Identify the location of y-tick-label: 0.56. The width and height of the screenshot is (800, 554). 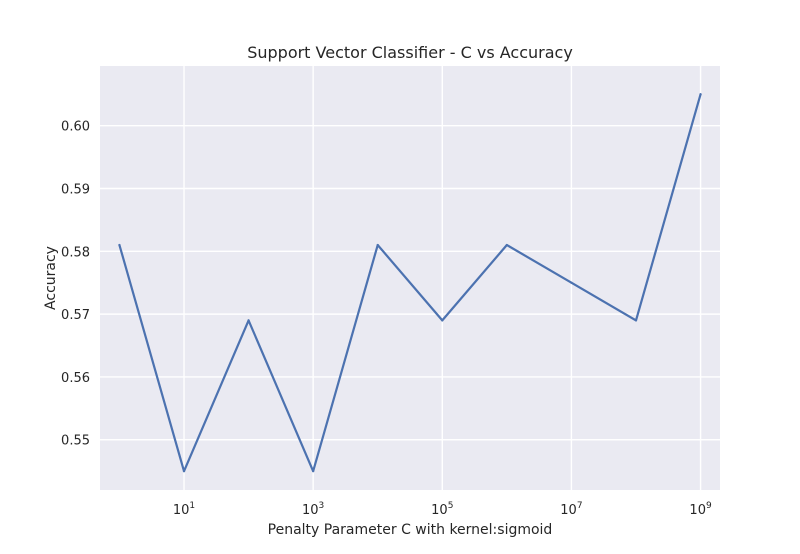
(75, 378).